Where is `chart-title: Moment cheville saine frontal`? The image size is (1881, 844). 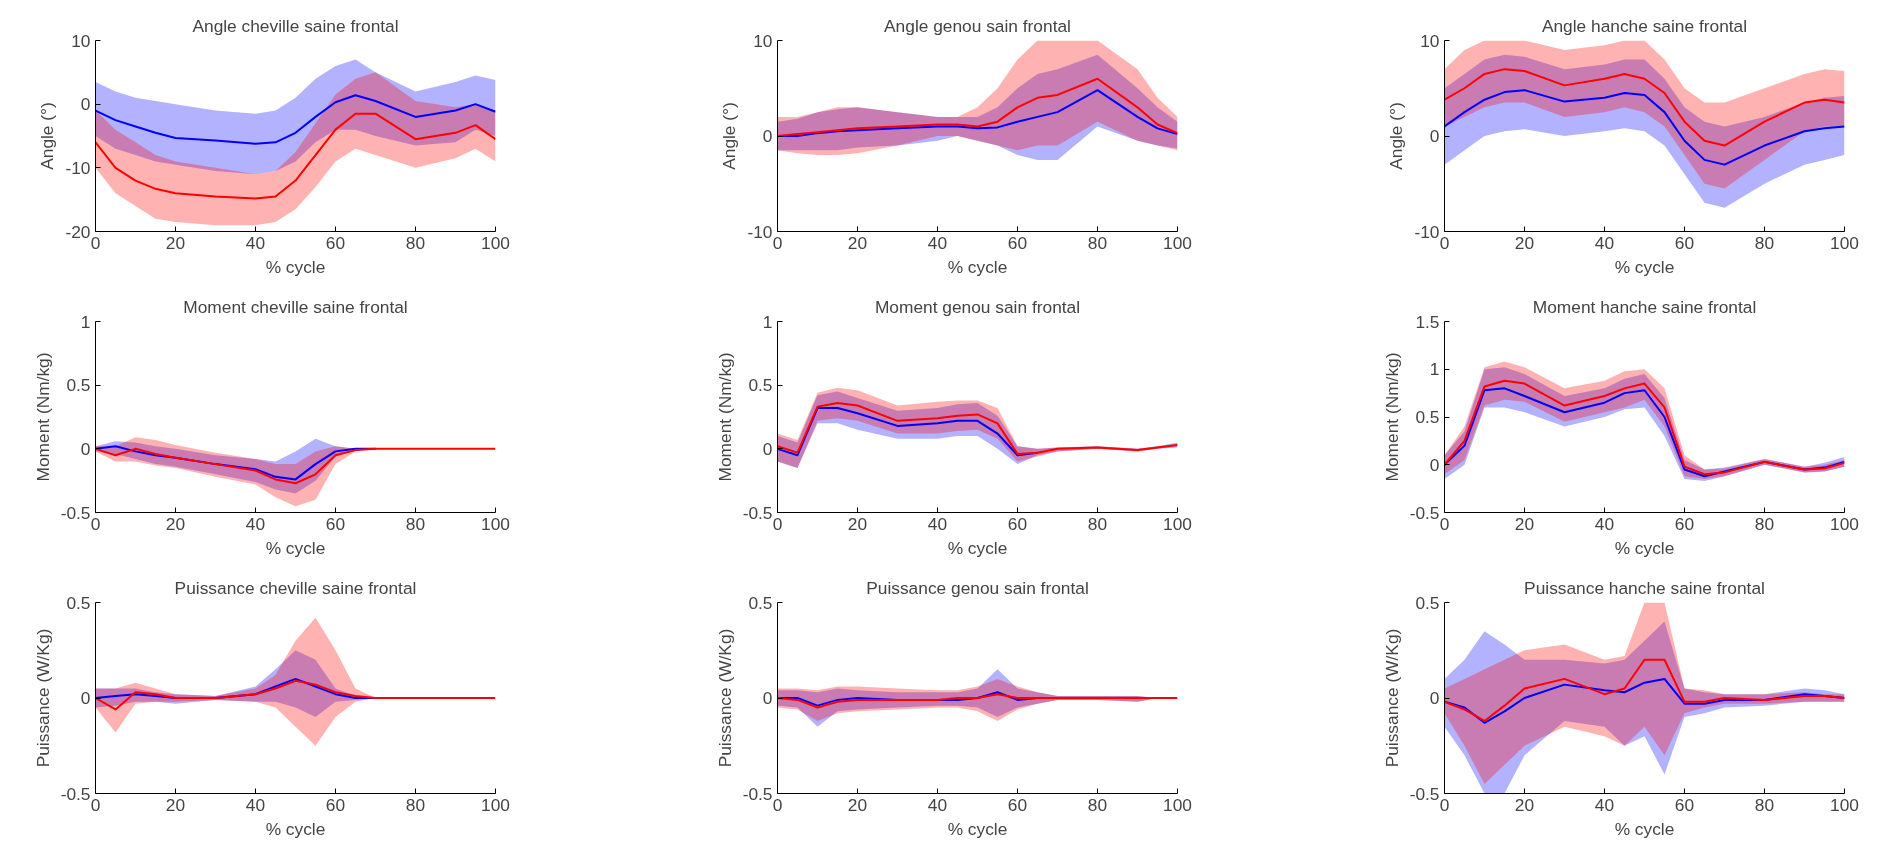 chart-title: Moment cheville saine frontal is located at coordinates (295, 306).